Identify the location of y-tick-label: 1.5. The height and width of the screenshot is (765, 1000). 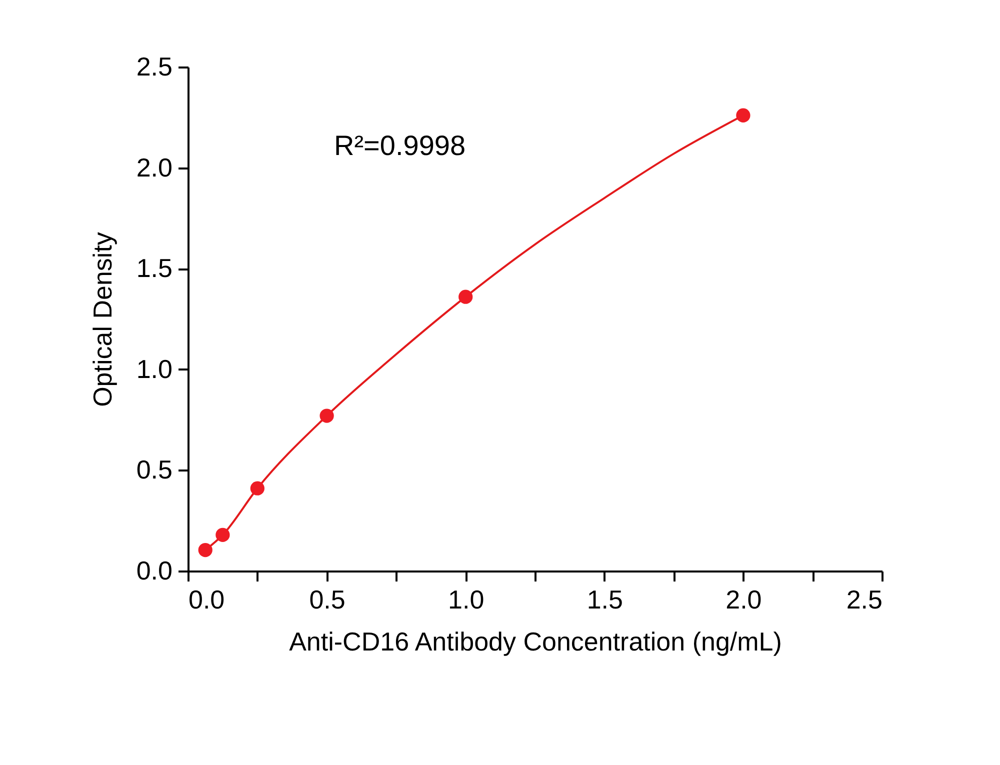
(154, 268).